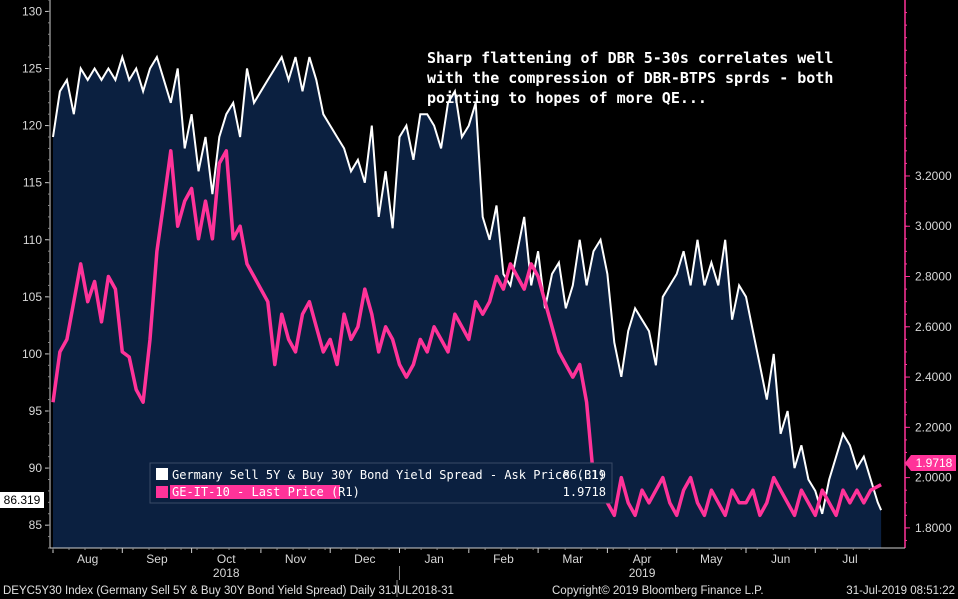 The width and height of the screenshot is (958, 599). I want to click on x-tick-label: Oct, so click(226, 559).